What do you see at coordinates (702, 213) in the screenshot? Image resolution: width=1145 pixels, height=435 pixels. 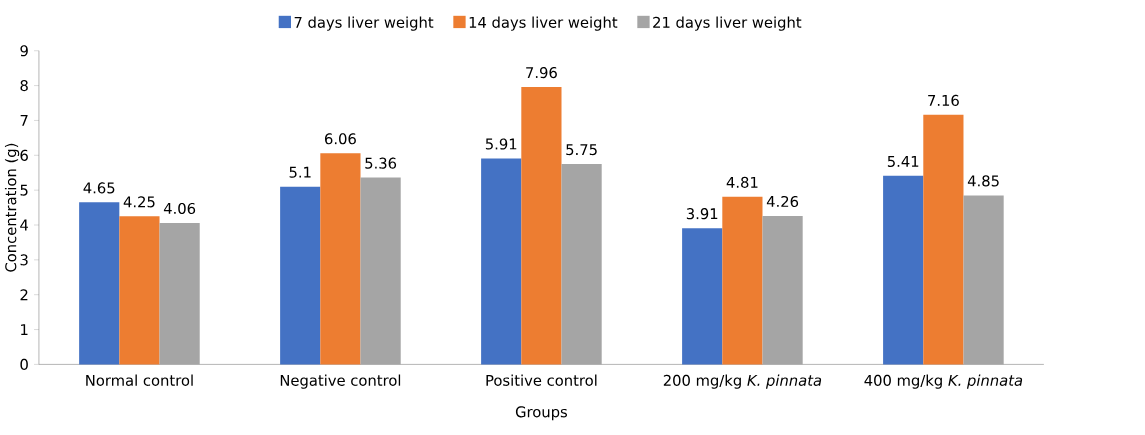 I see `data-label: 3.91` at bounding box center [702, 213].